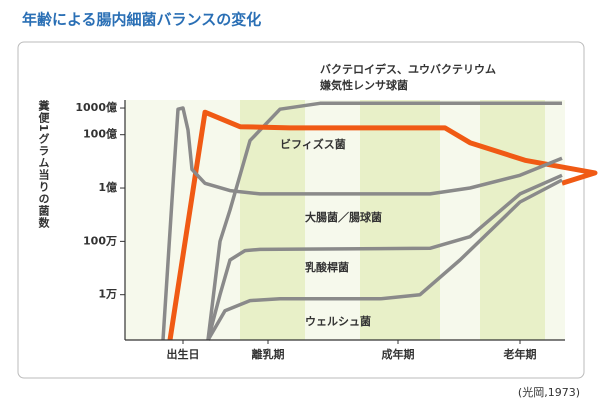  What do you see at coordinates (272, 220) in the screenshot?
I see `stage-band` at bounding box center [272, 220].